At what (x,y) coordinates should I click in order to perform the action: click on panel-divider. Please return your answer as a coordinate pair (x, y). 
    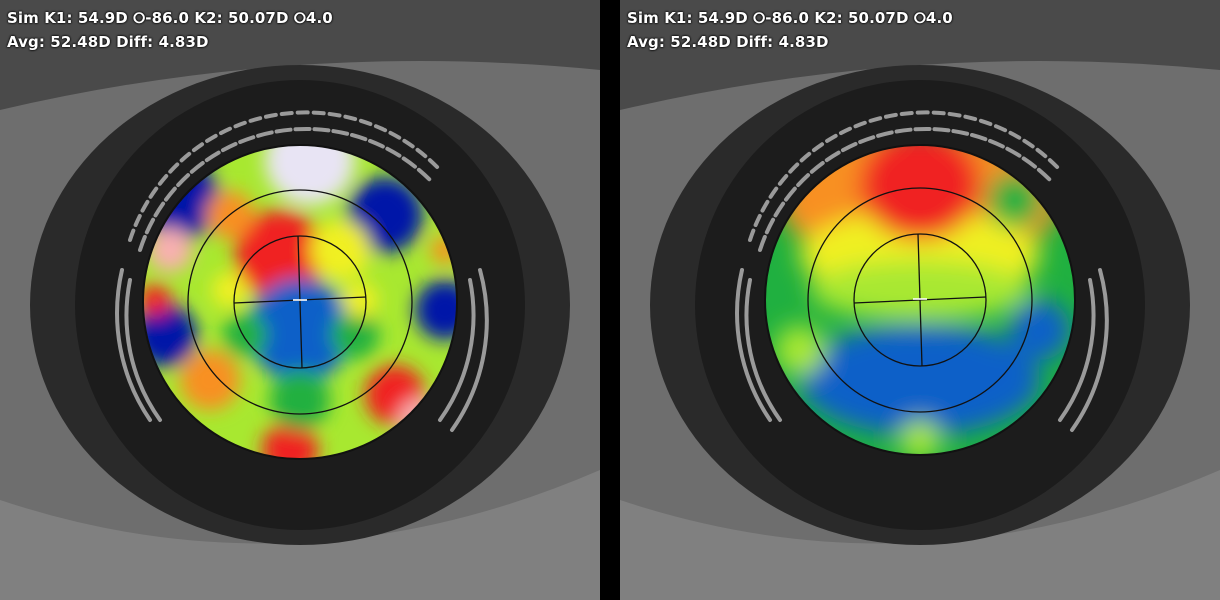
    Looking at the image, I should click on (610, 300).